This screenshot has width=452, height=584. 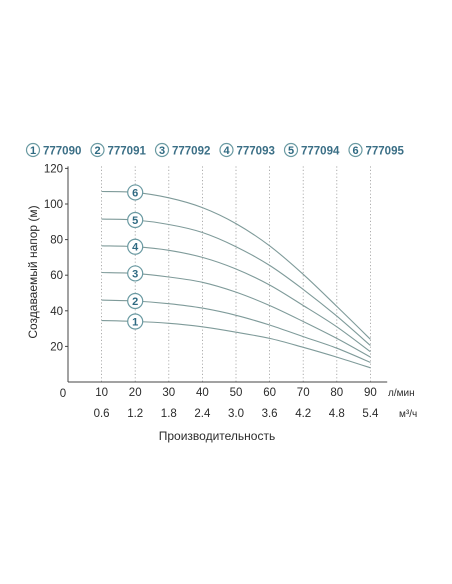 I want to click on x-tick-label-secondary: 4.2, so click(x=303, y=414).